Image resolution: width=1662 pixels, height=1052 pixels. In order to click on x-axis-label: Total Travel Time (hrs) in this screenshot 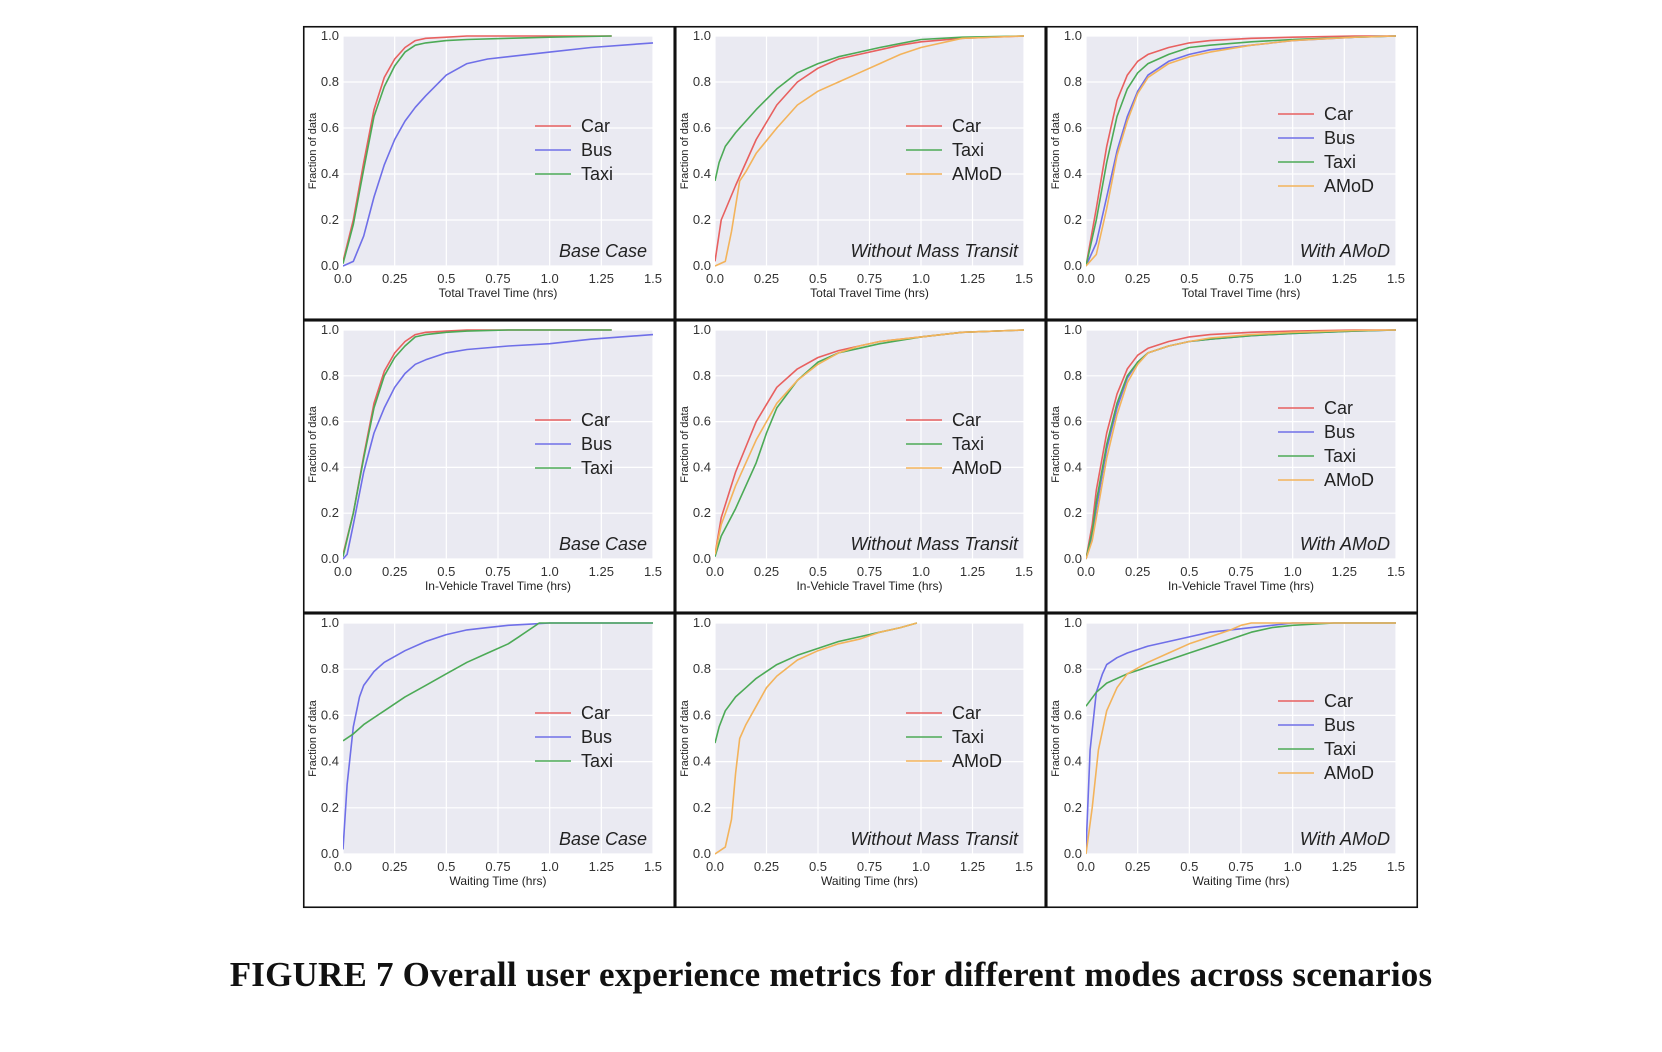, I will do `click(498, 293)`.